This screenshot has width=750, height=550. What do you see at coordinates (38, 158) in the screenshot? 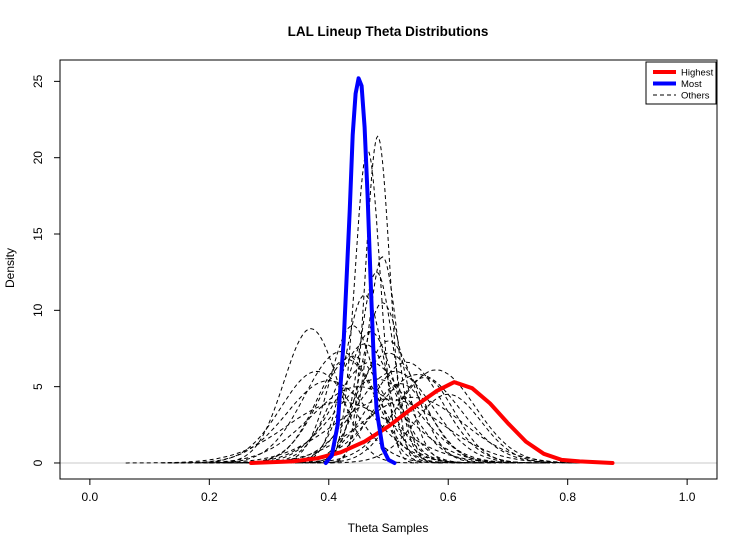
I see `y-tick-label: 20` at bounding box center [38, 158].